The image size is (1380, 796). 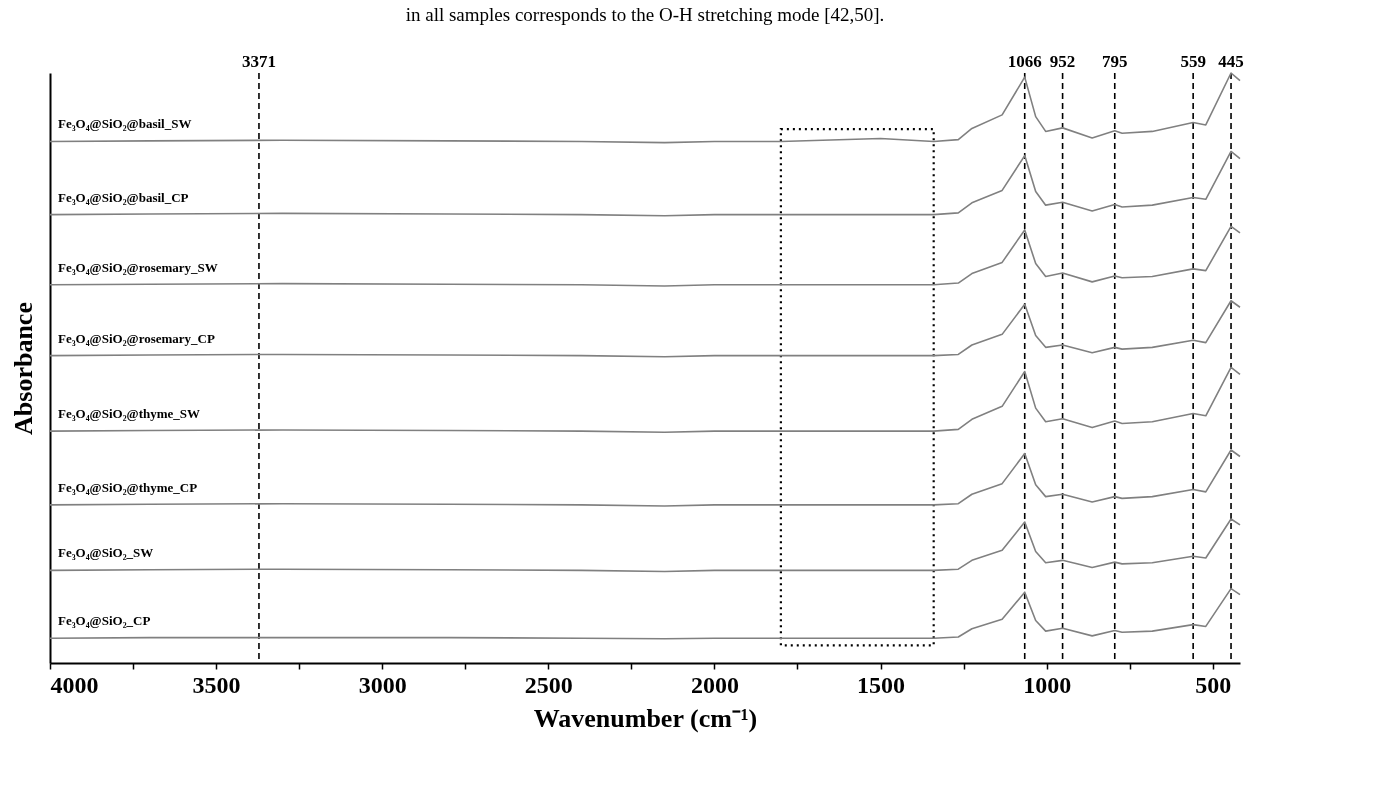 I want to click on x-tick-label: 2500, so click(x=548, y=684).